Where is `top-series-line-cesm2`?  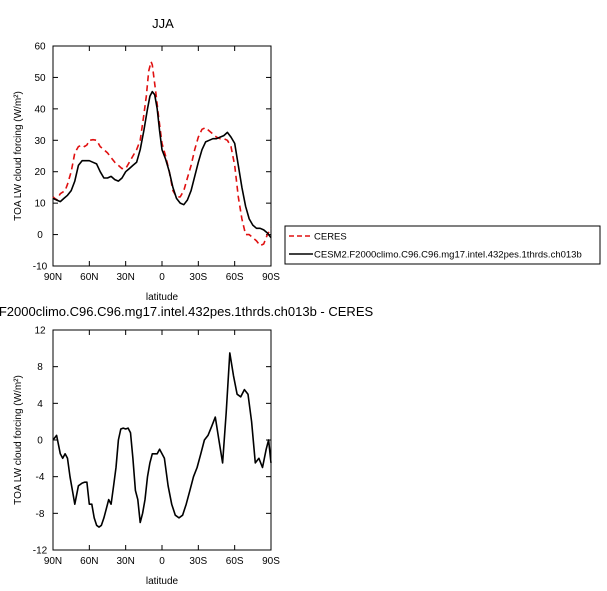
top-series-line-cesm2 is located at coordinates (162, 164).